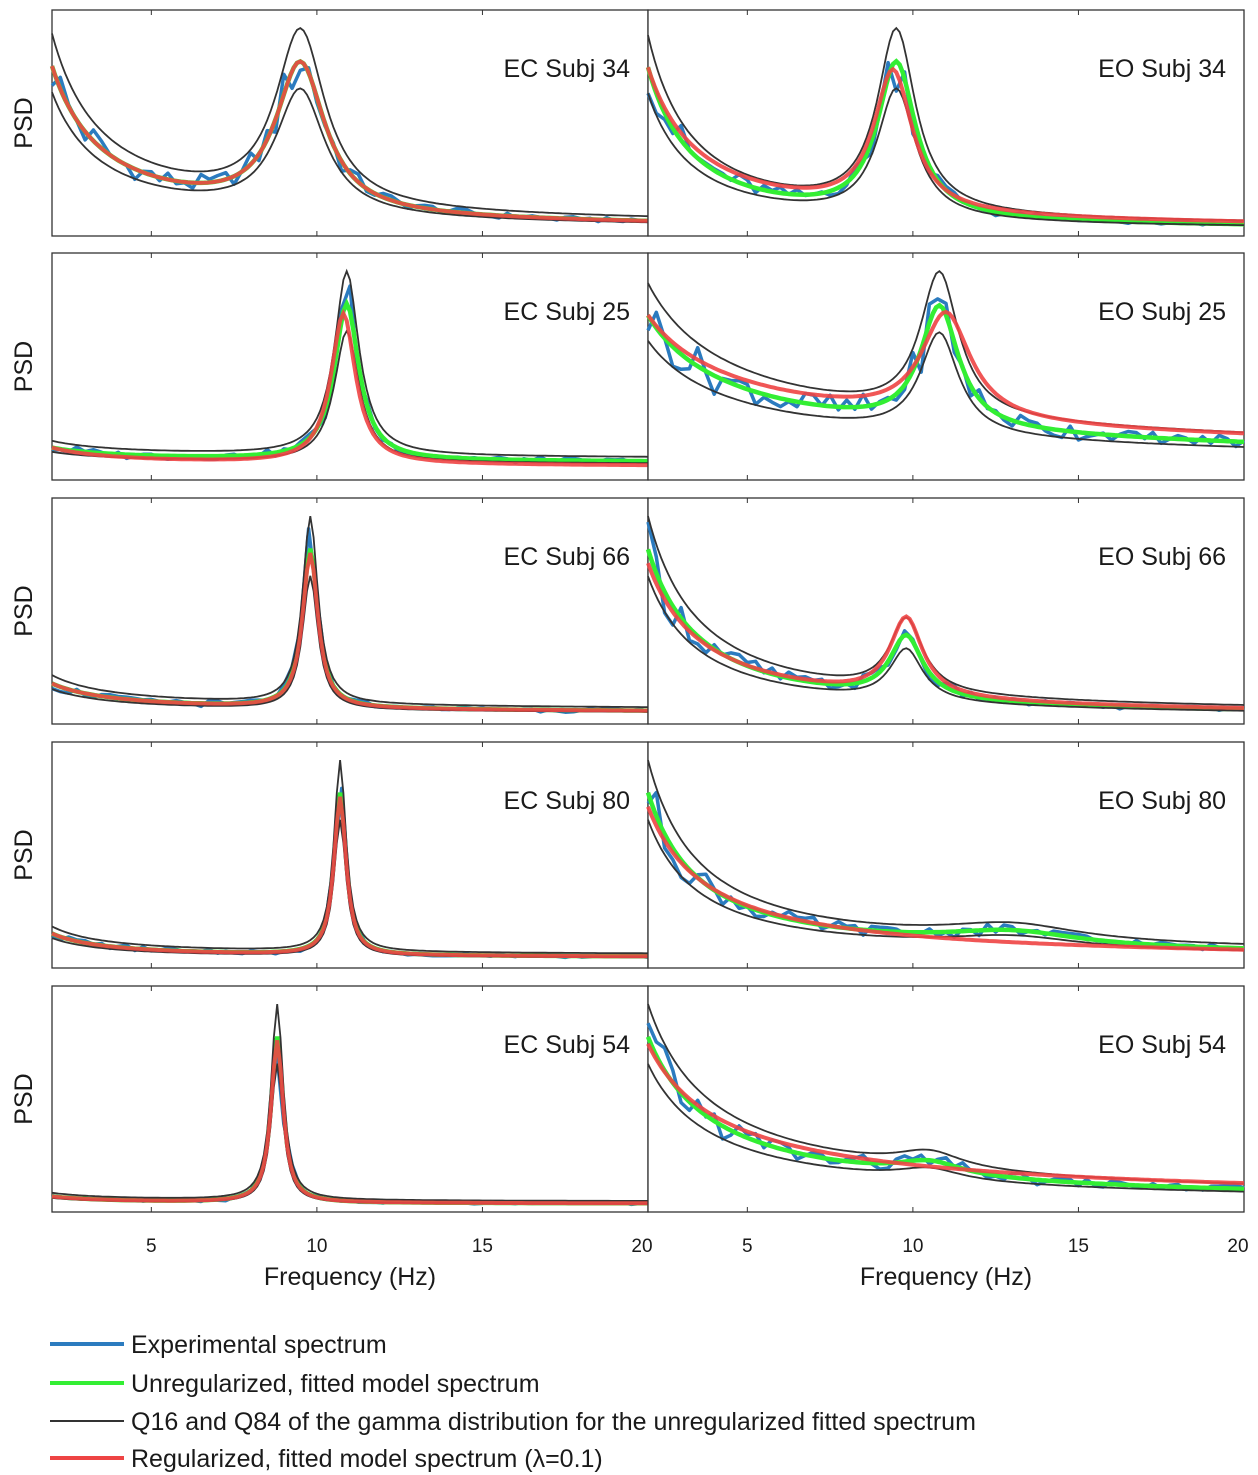 Image resolution: width=1258 pixels, height=1475 pixels. What do you see at coordinates (567, 801) in the screenshot?
I see `panel-title: EC Subj 80` at bounding box center [567, 801].